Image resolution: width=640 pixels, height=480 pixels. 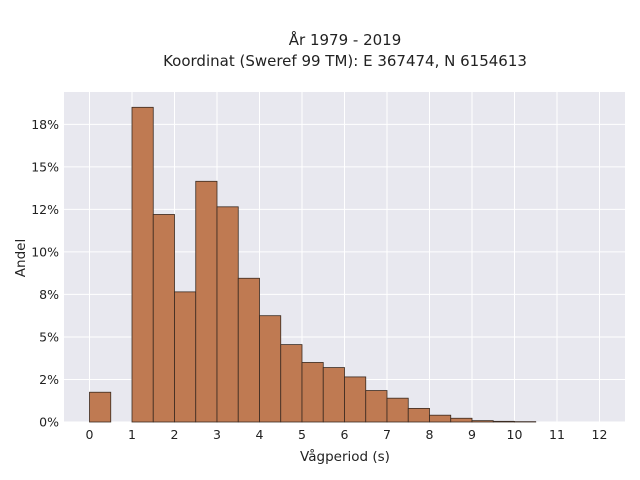 What do you see at coordinates (49, 336) in the screenshot?
I see `y-tick-label: 5%` at bounding box center [49, 336].